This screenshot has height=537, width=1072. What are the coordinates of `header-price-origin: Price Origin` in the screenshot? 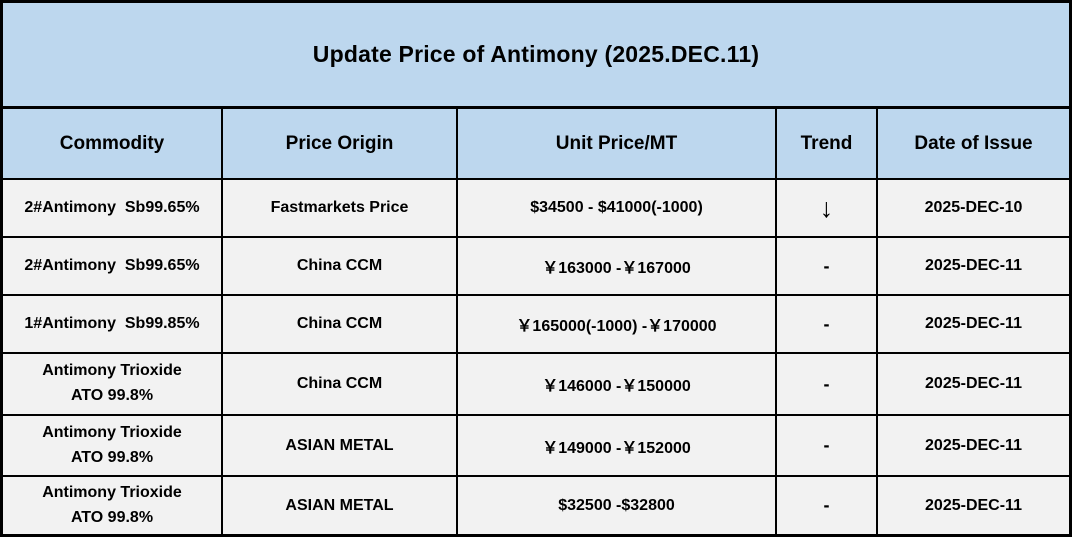 It's located at (340, 144).